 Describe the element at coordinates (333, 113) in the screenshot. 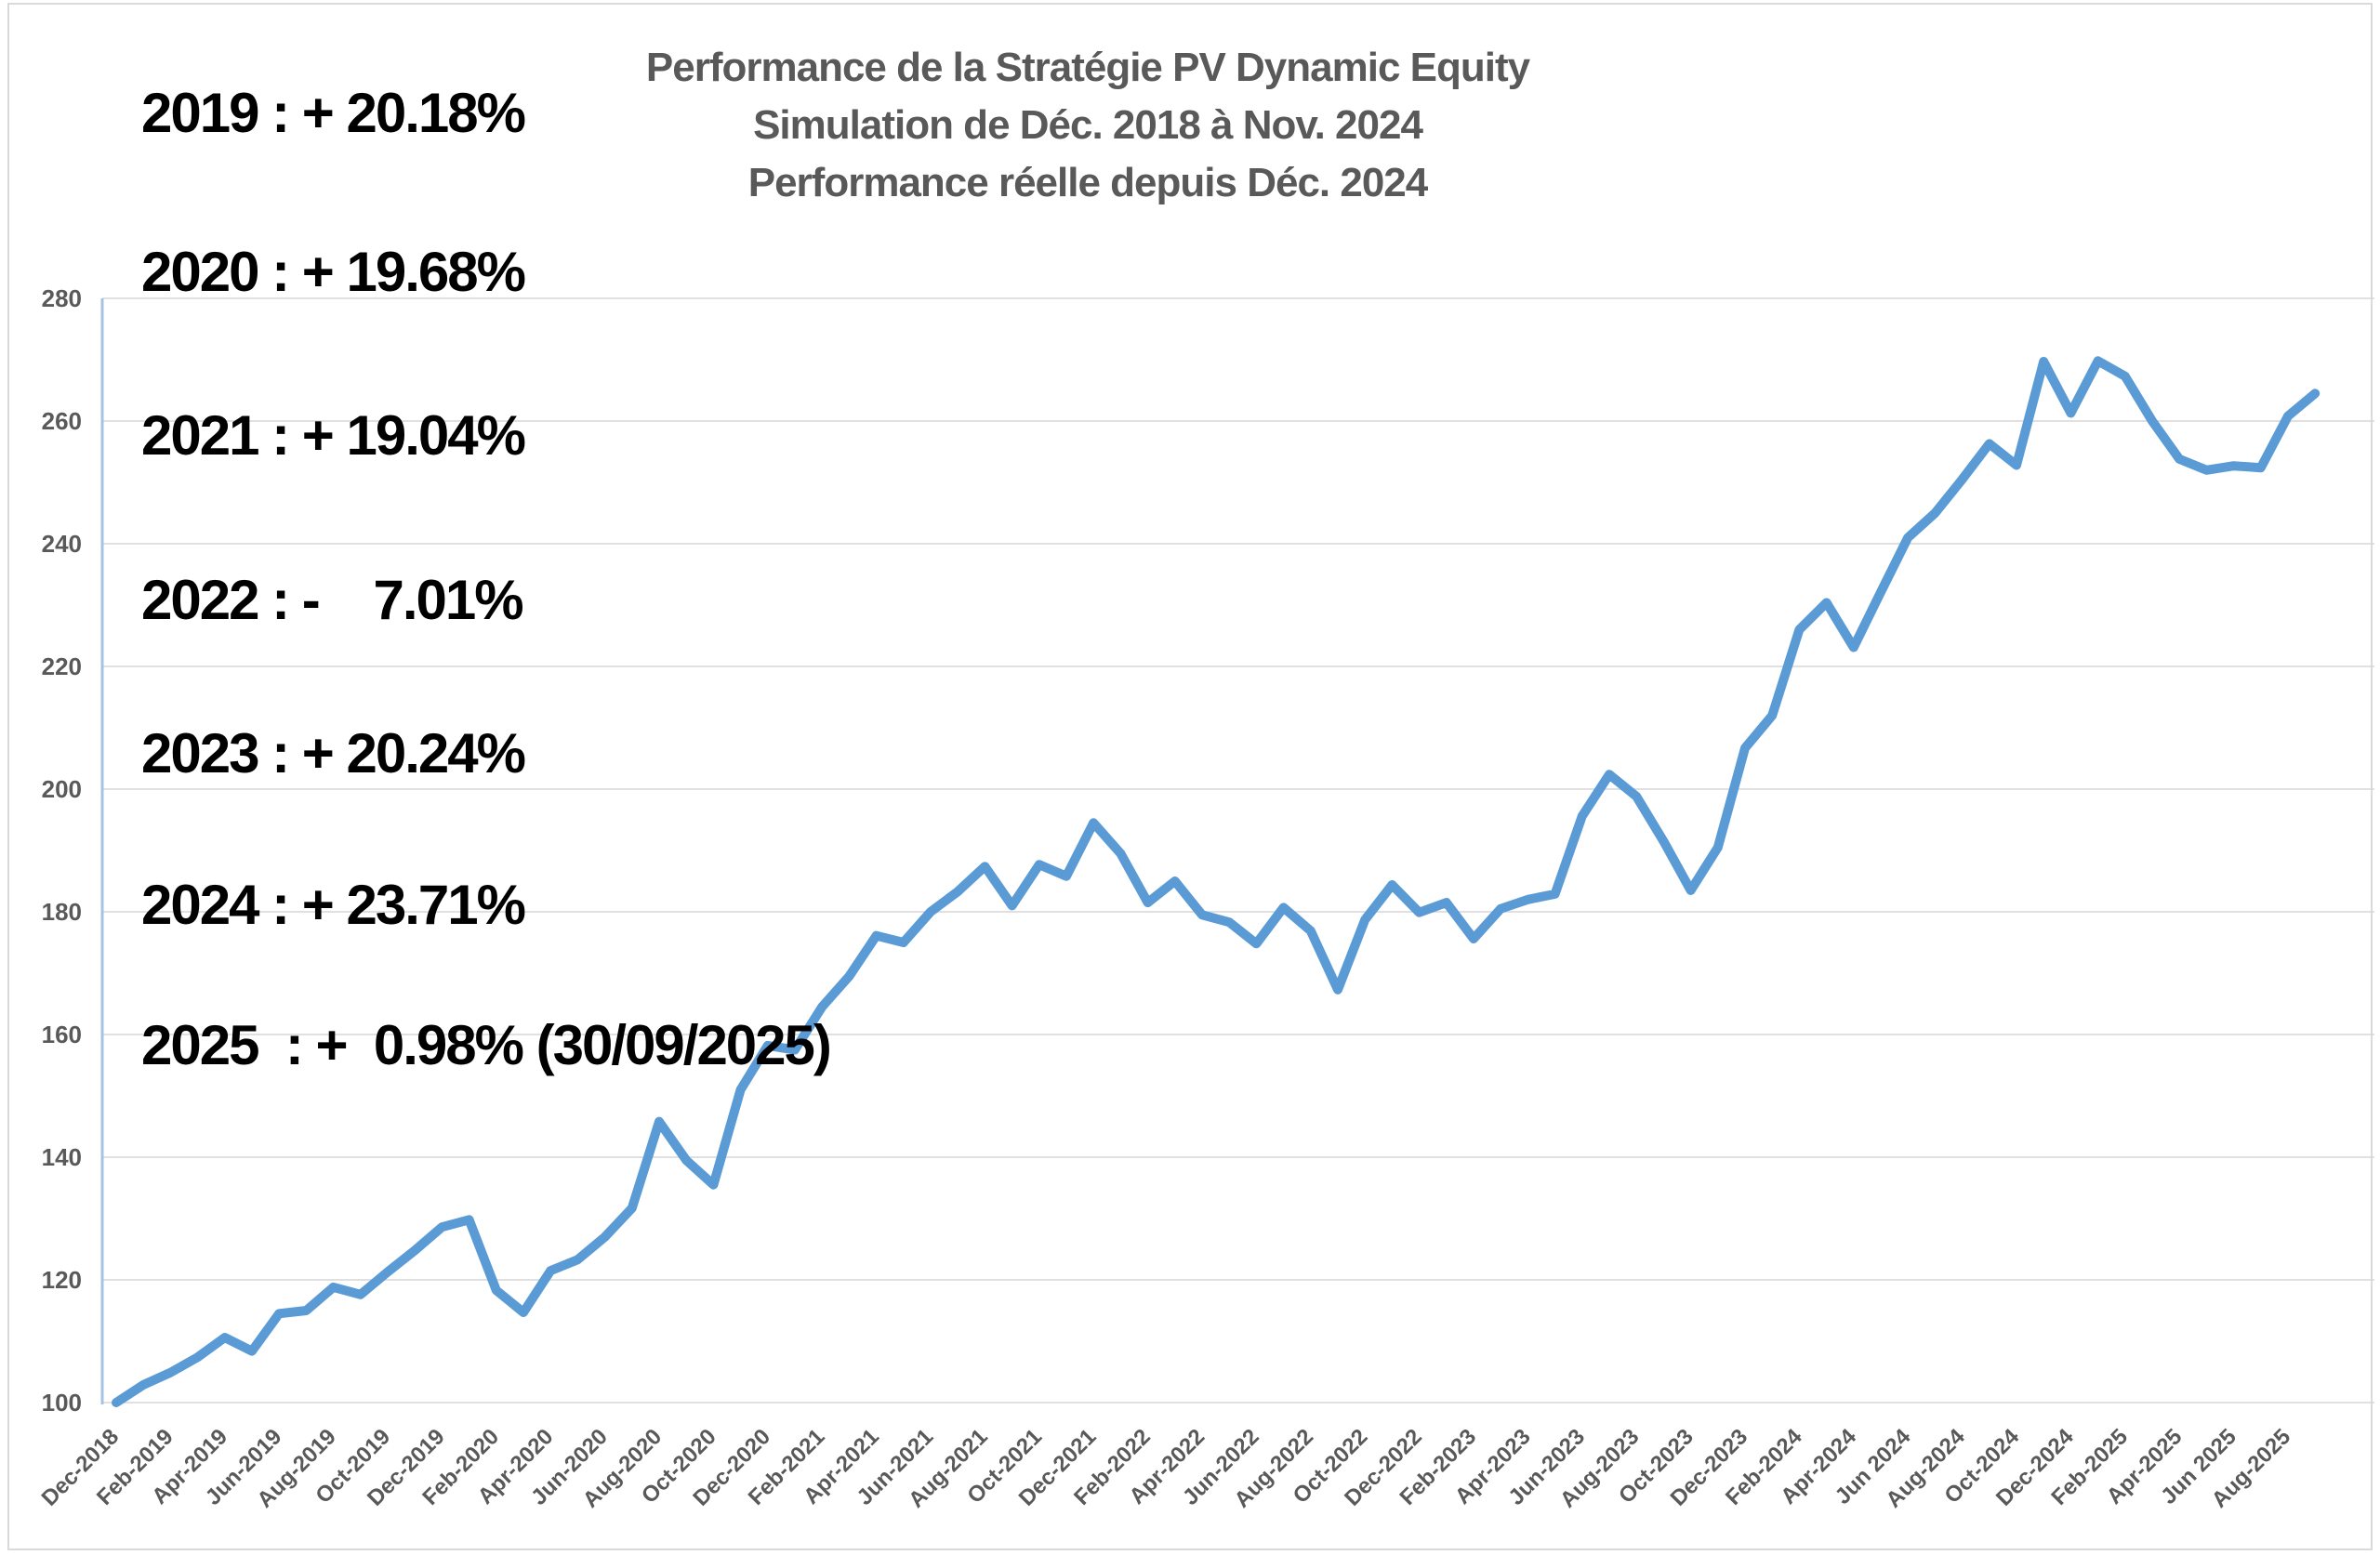

I see `annotation-2019-return: 2019 : + 20.18%` at that location.